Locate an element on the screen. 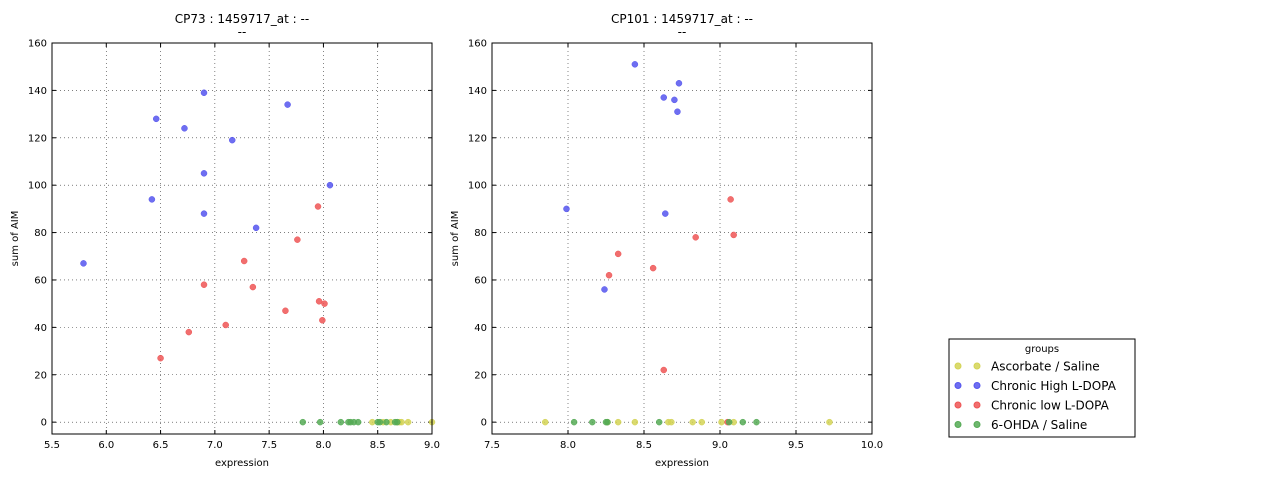  legend-label: 6-OHDA / Saline is located at coordinates (1039, 425).